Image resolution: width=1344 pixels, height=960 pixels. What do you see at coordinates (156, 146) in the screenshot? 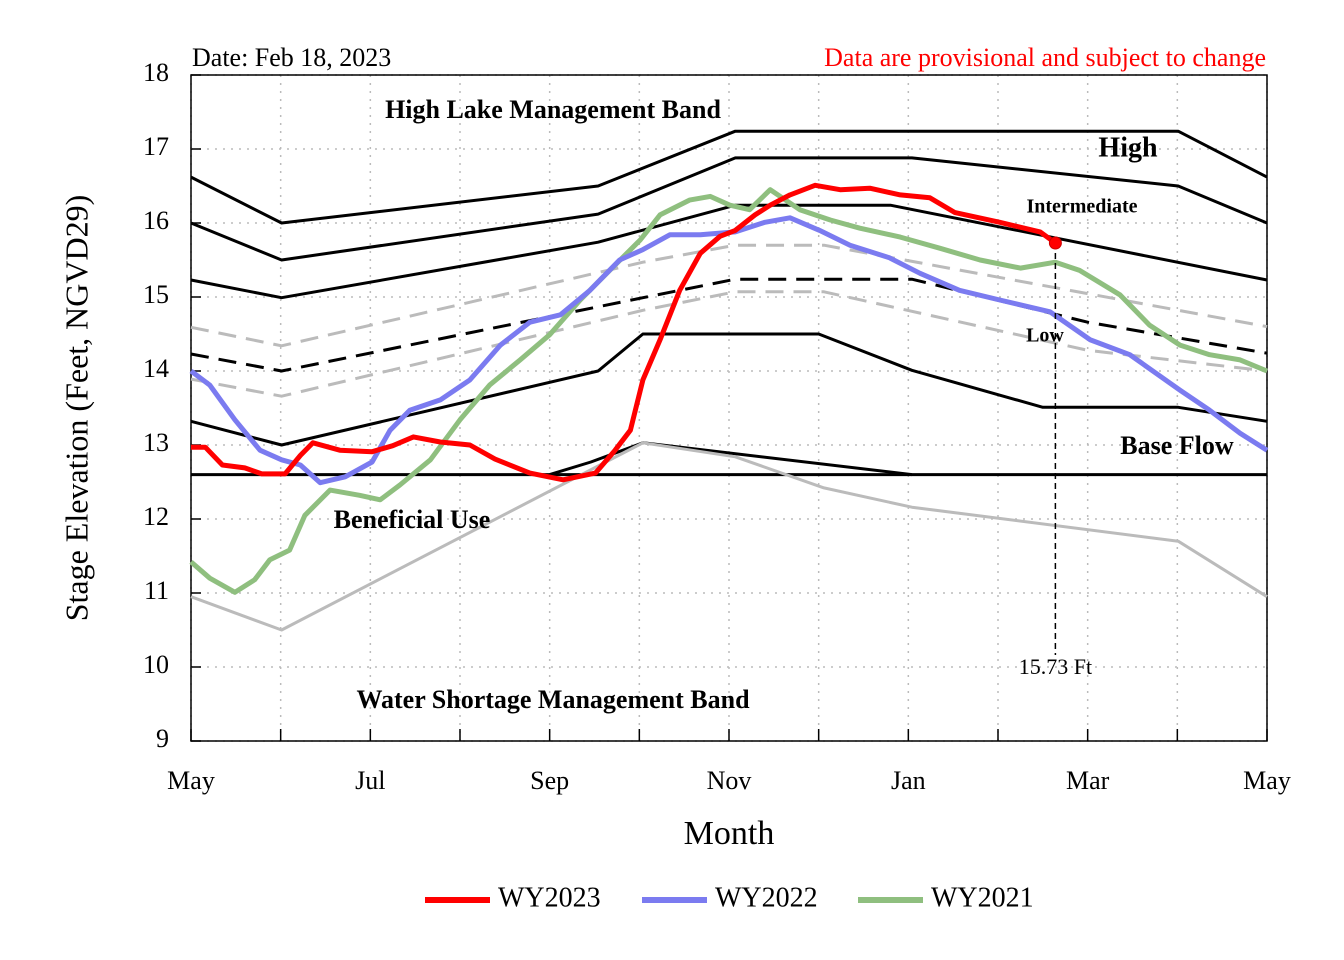
I see `y-tick-label: 17` at bounding box center [156, 146].